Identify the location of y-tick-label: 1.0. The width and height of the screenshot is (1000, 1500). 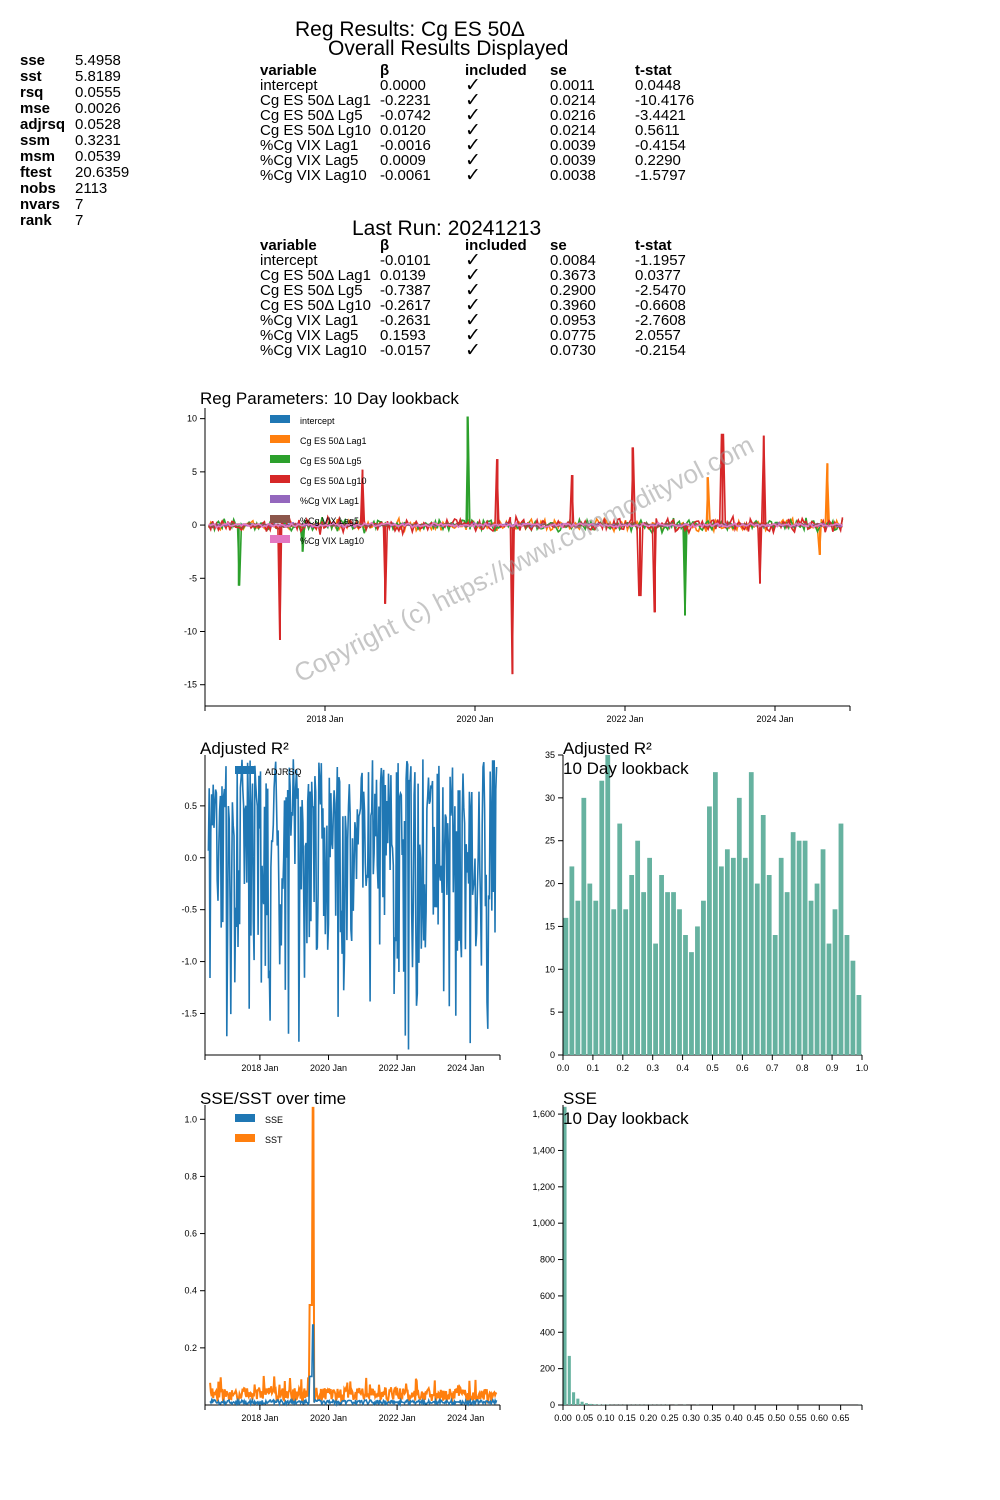
(190, 1119).